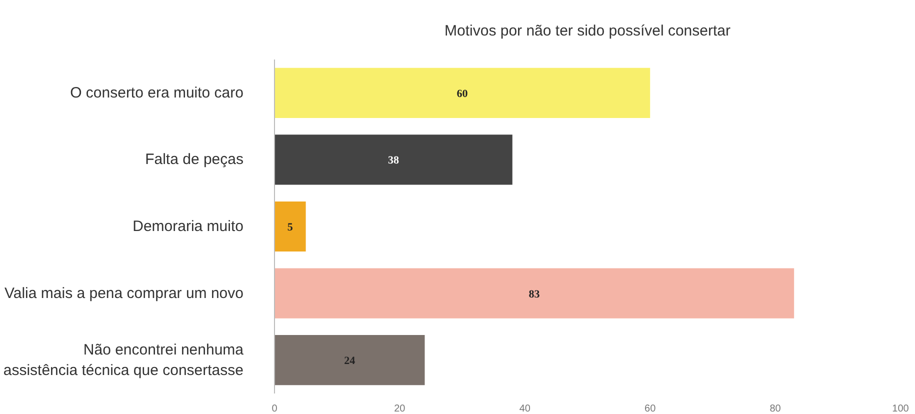  Describe the element at coordinates (525, 409) in the screenshot. I see `x-tick-label: 40` at that location.